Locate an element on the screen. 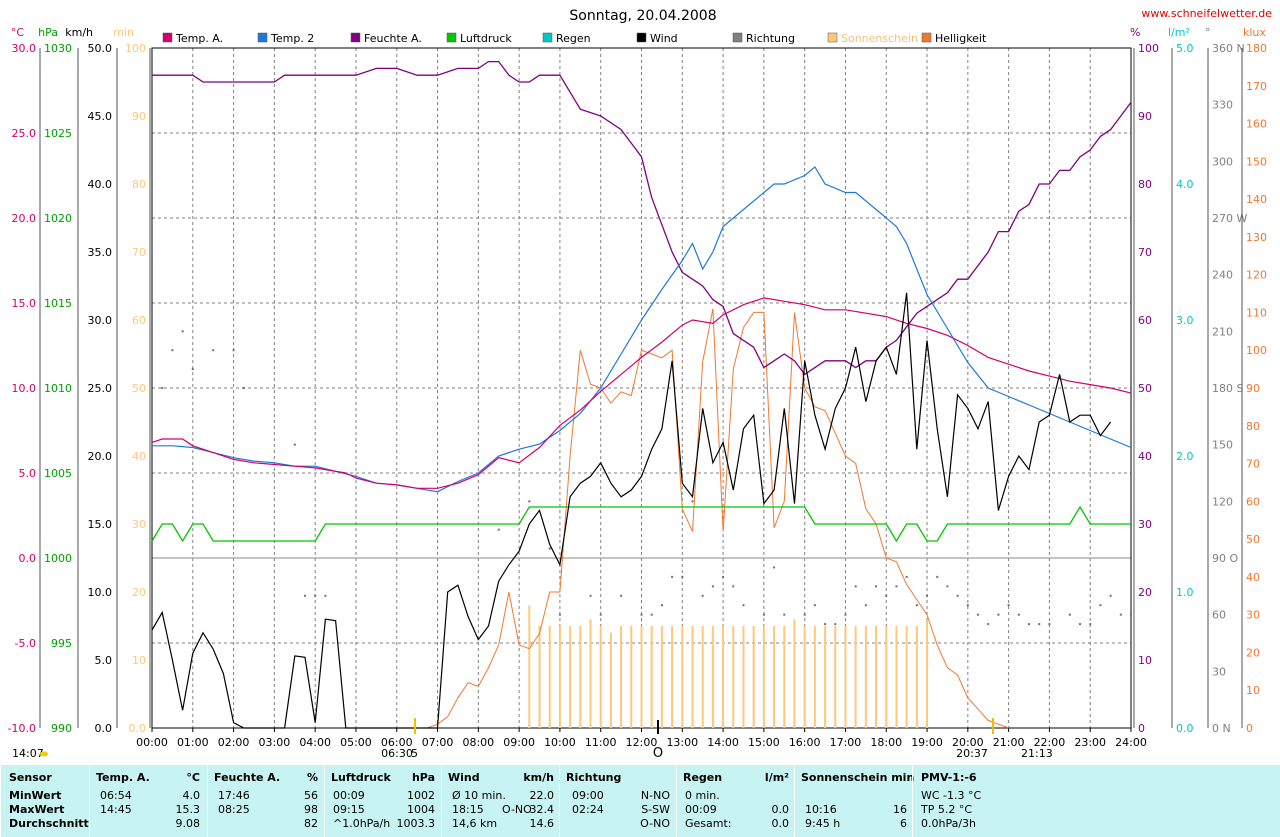  stats-value: 0.0hPa/3h is located at coordinates (949, 823).